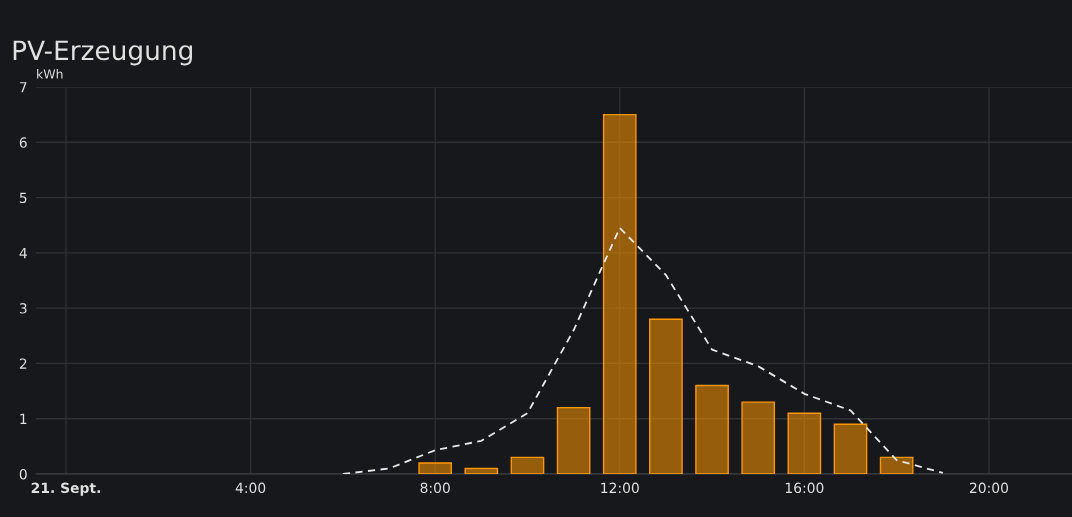 The image size is (1072, 517). I want to click on x-tick-label: 8:00, so click(435, 488).